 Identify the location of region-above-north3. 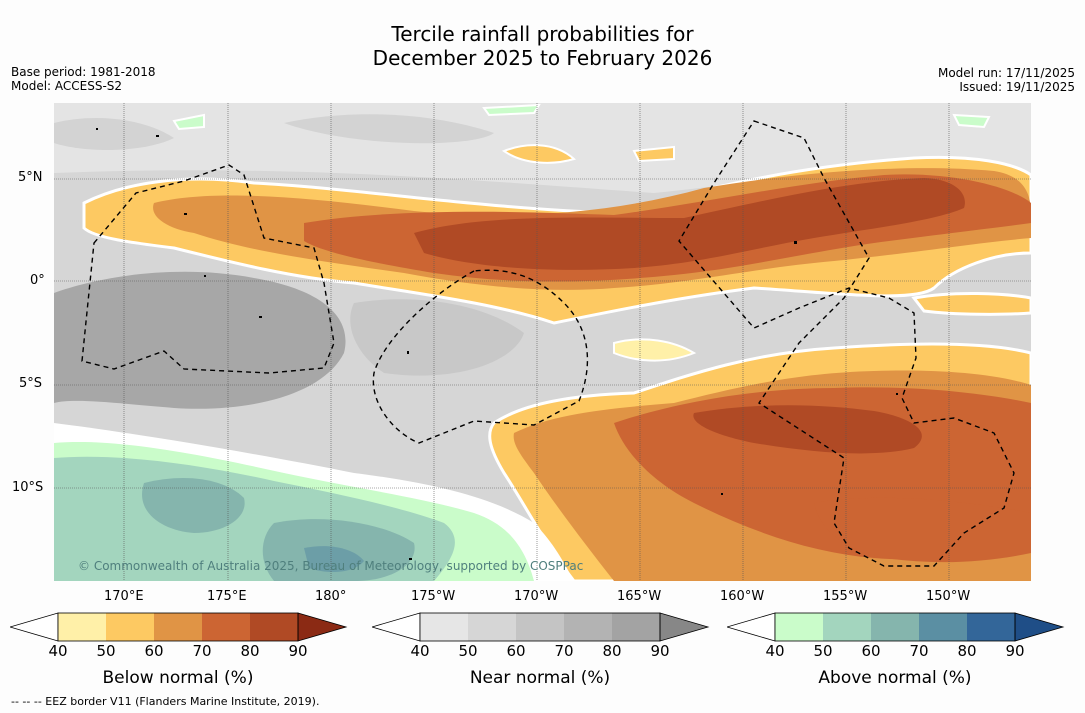
(511, 110).